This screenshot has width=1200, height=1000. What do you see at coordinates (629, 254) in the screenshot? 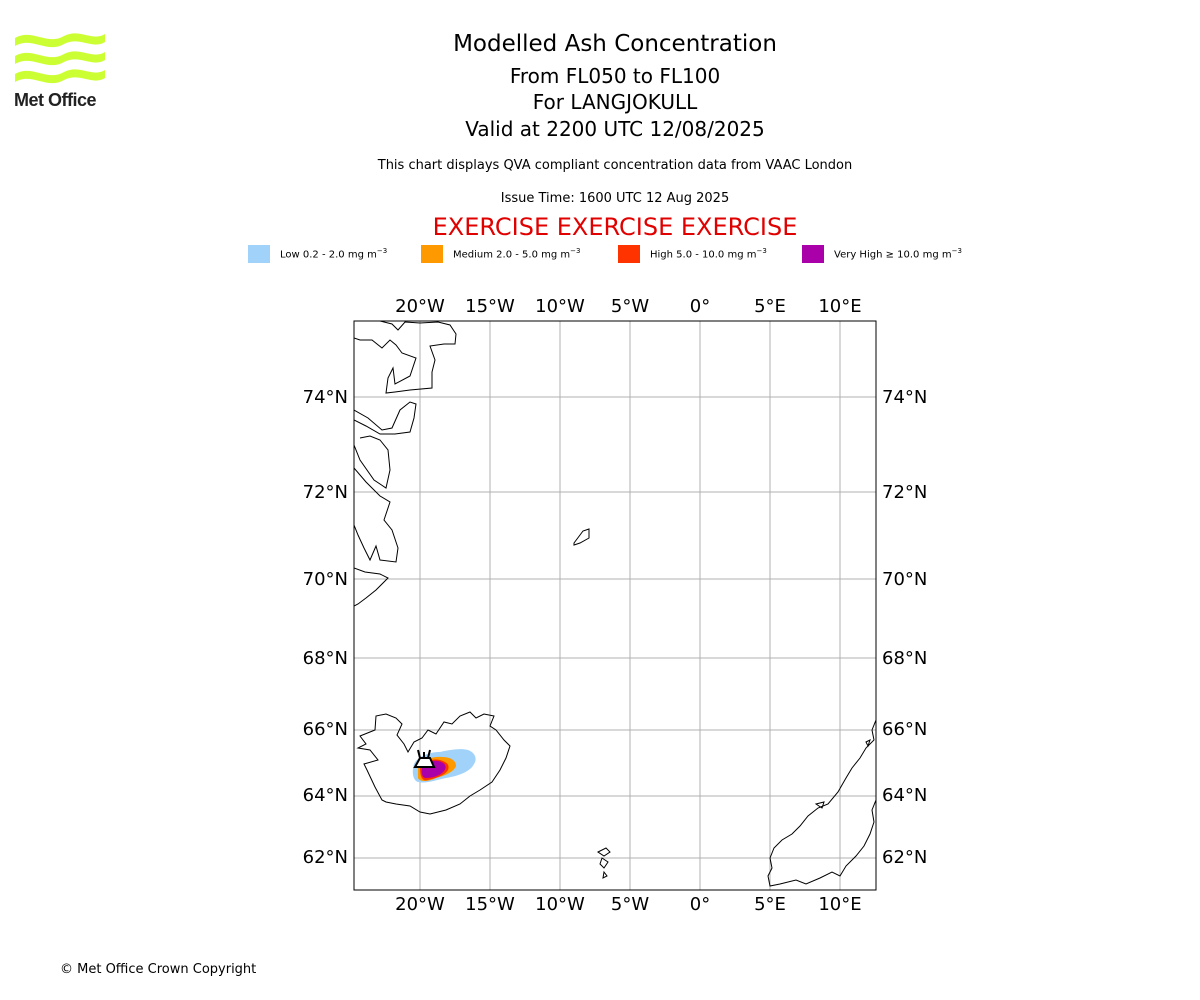
I see `legend-swatch-high` at bounding box center [629, 254].